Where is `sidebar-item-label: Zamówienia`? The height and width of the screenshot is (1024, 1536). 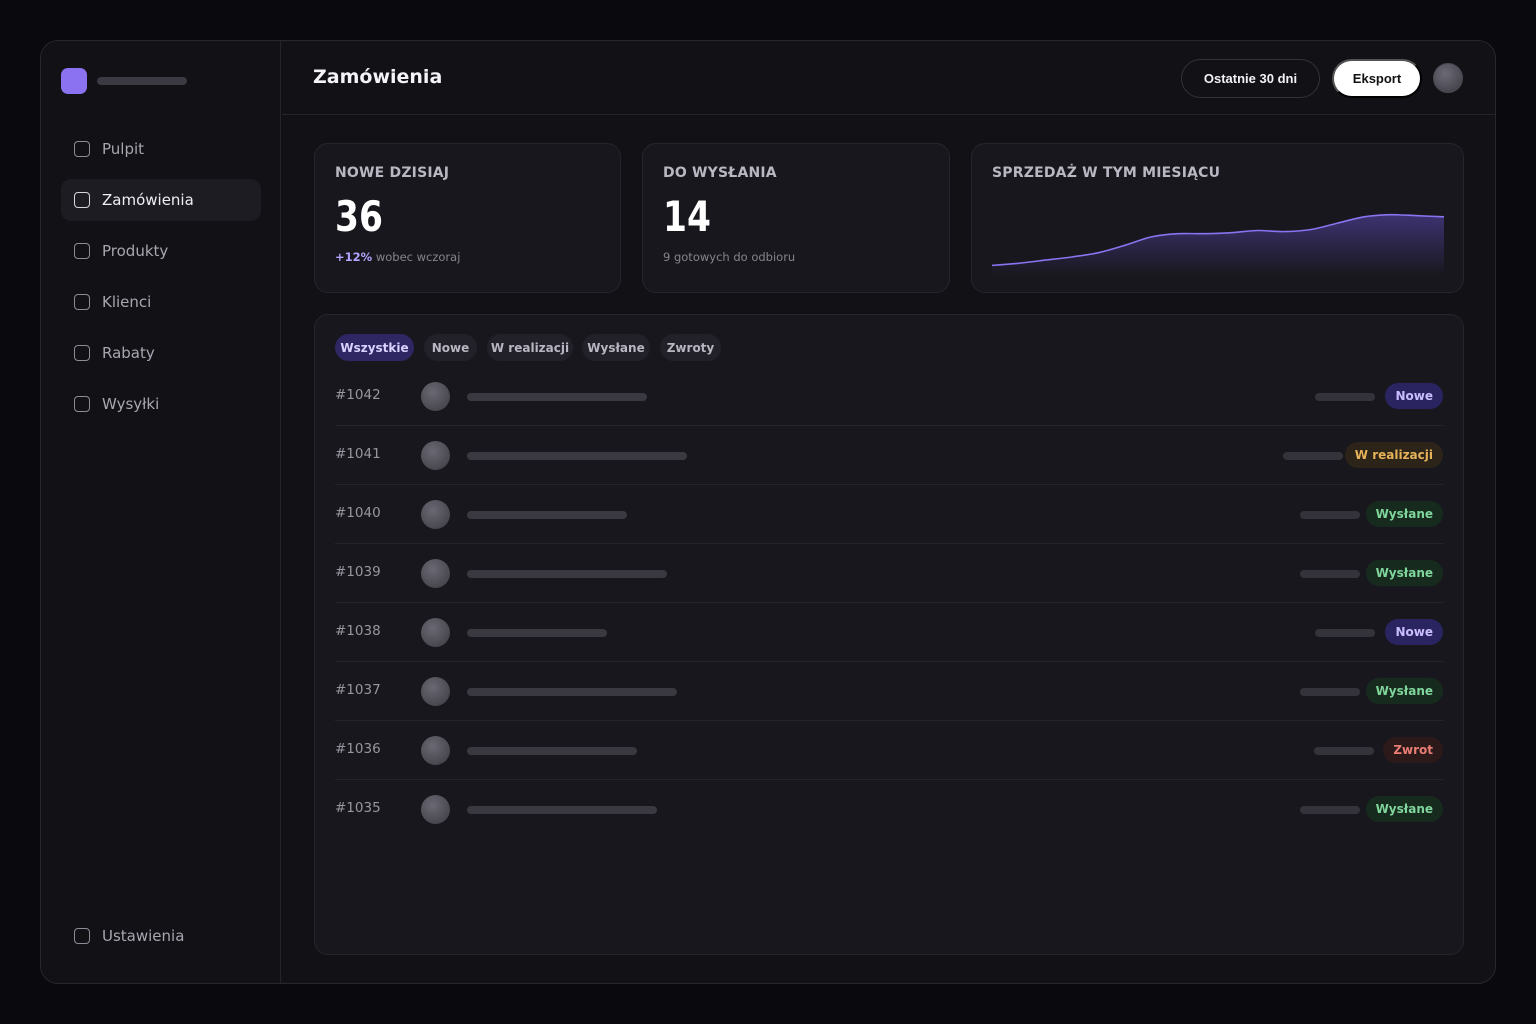
sidebar-item-label: Zamówienia is located at coordinates (148, 200).